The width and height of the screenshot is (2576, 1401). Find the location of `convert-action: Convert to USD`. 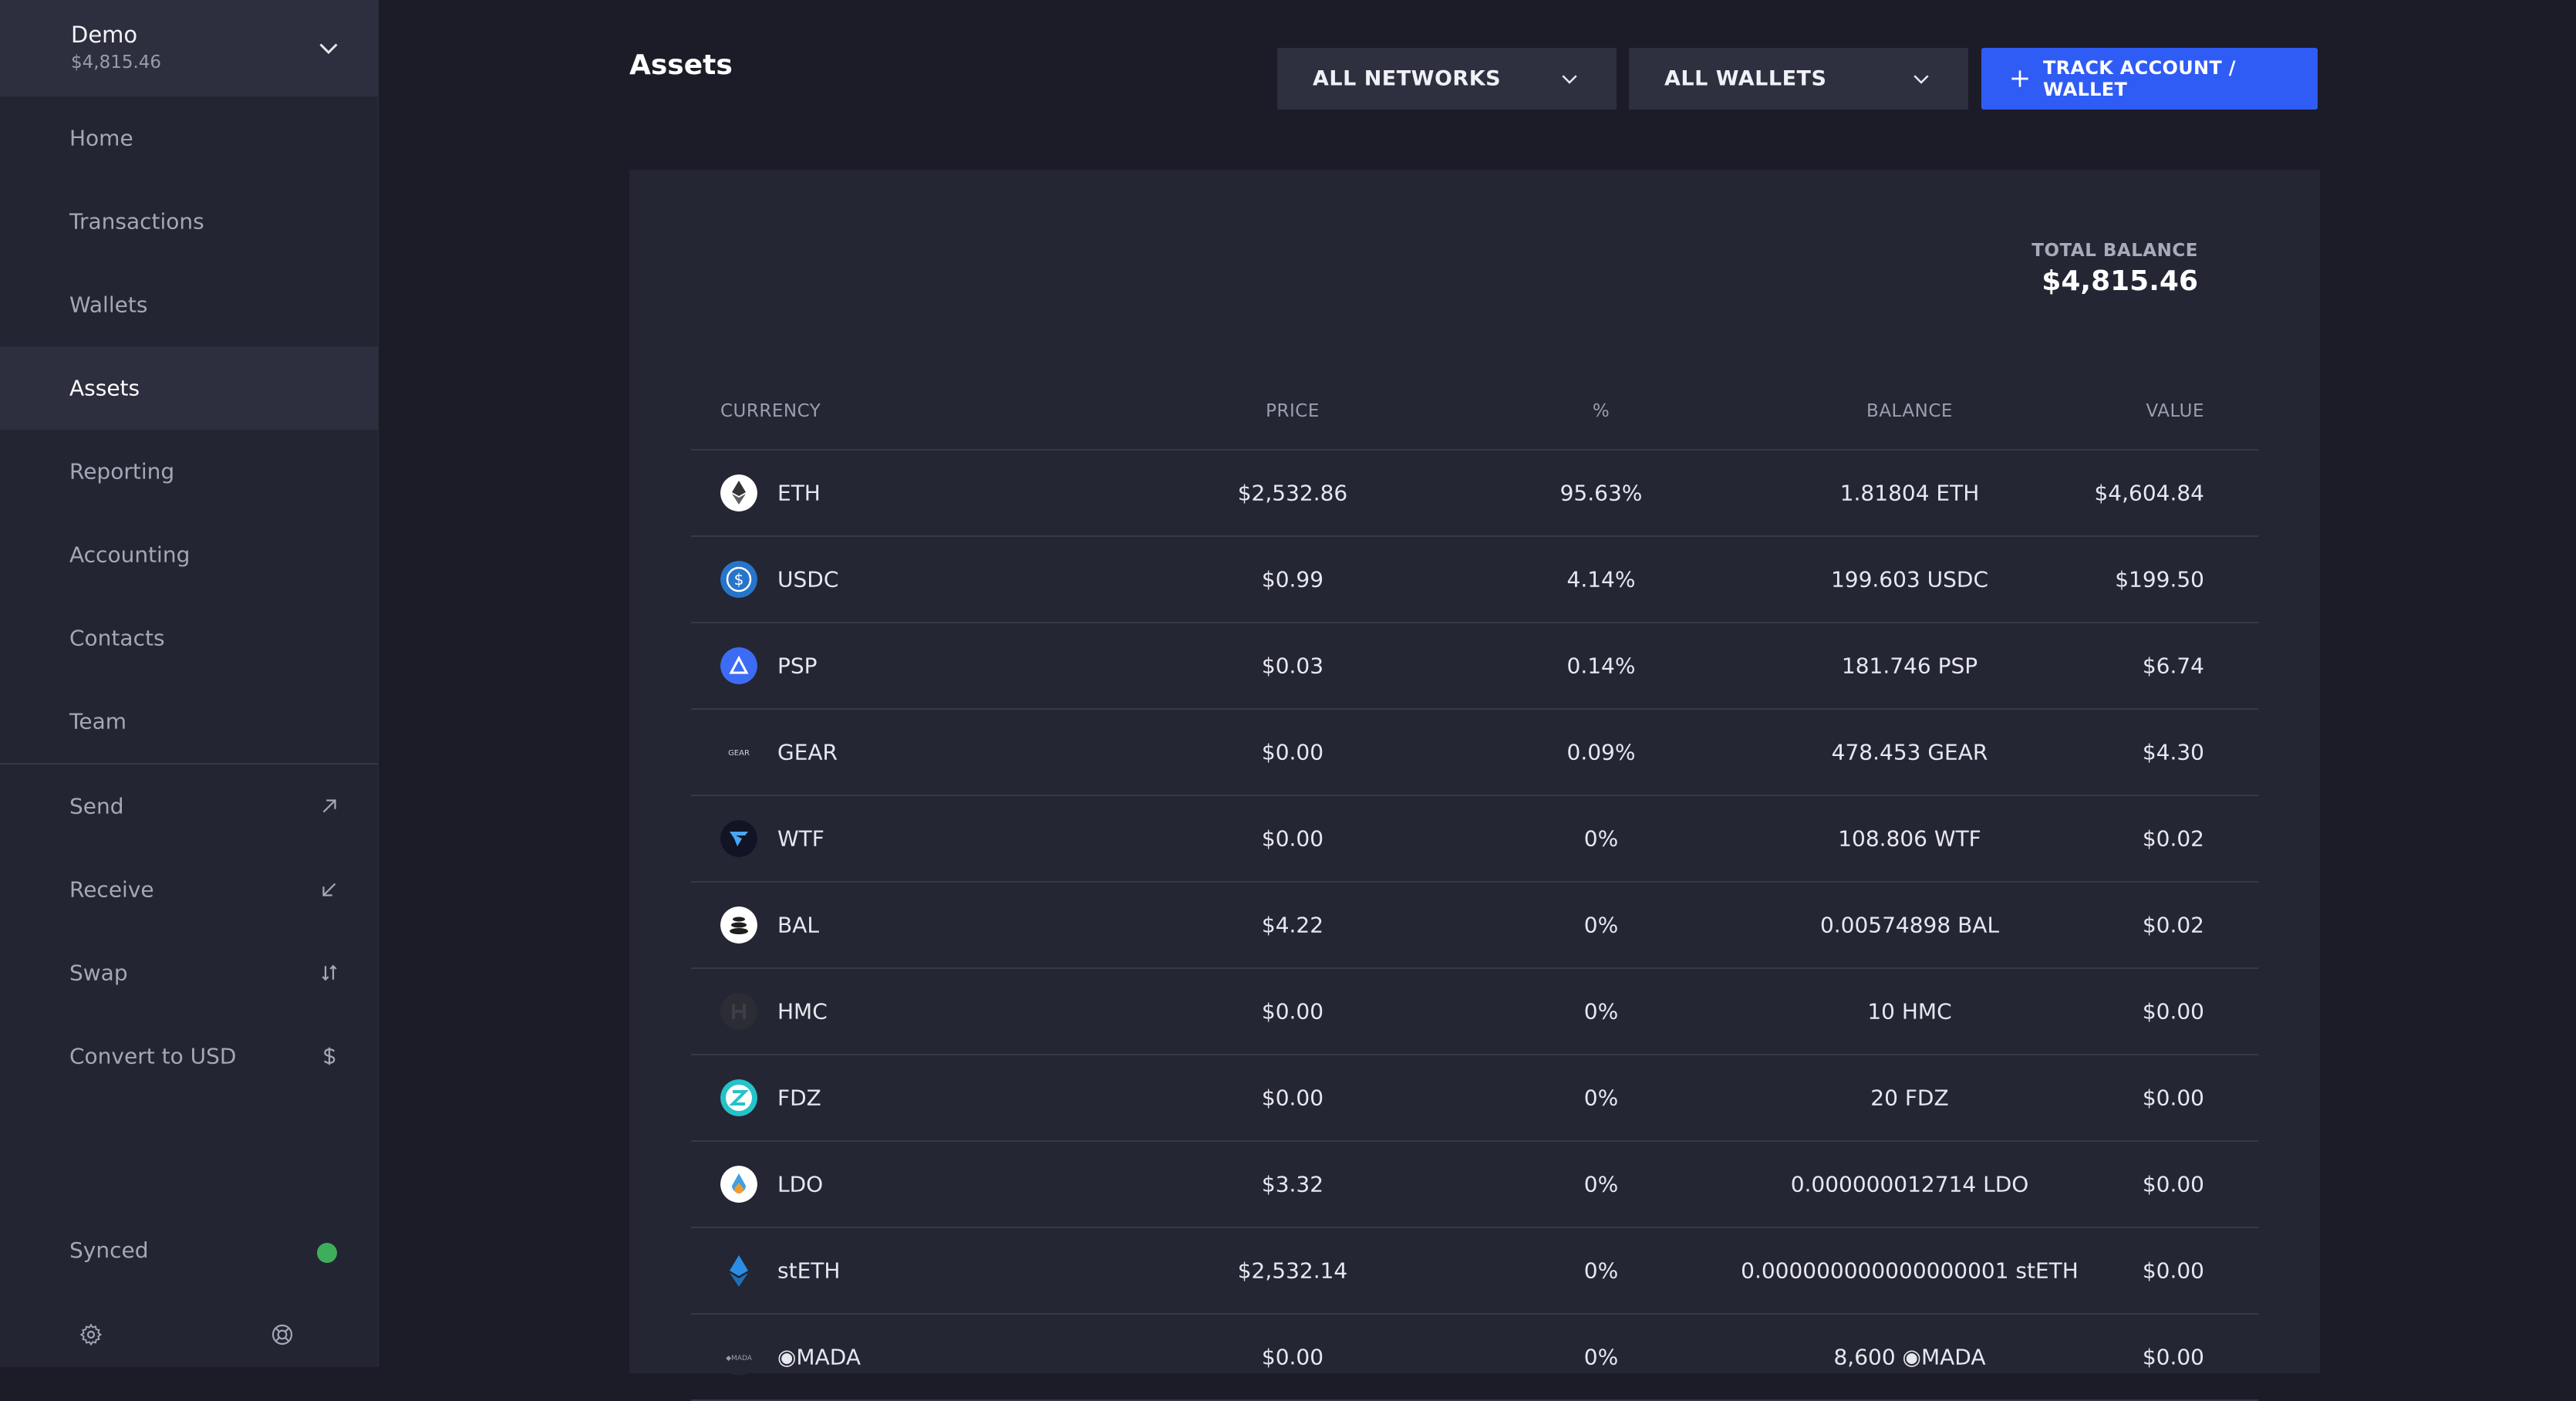

convert-action: Convert to USD is located at coordinates (189, 1056).